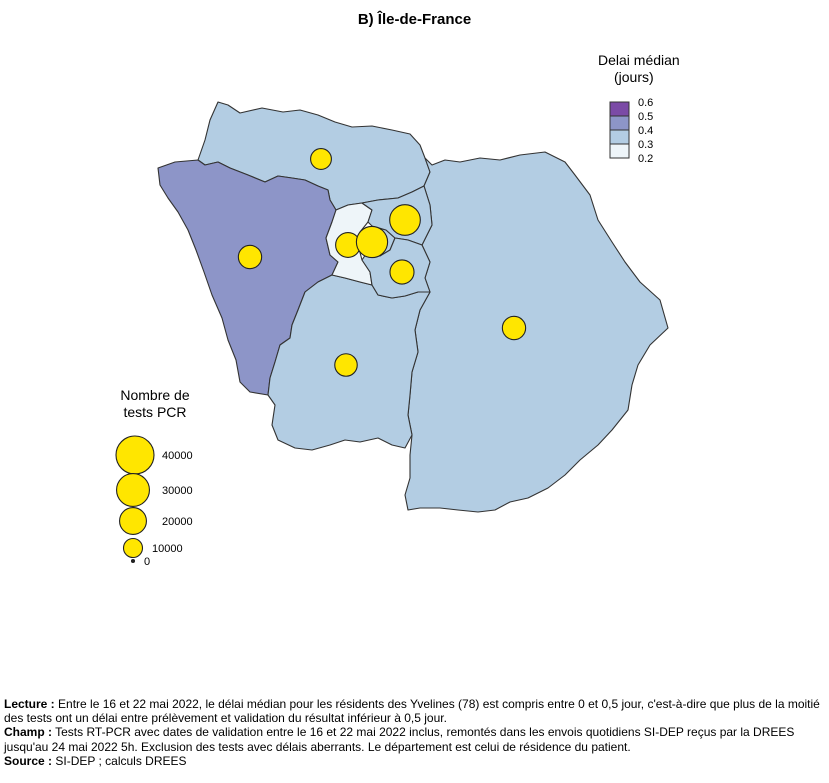 The width and height of the screenshot is (829, 783). I want to click on color-legend-title-line1: Delai médian, so click(639, 60).